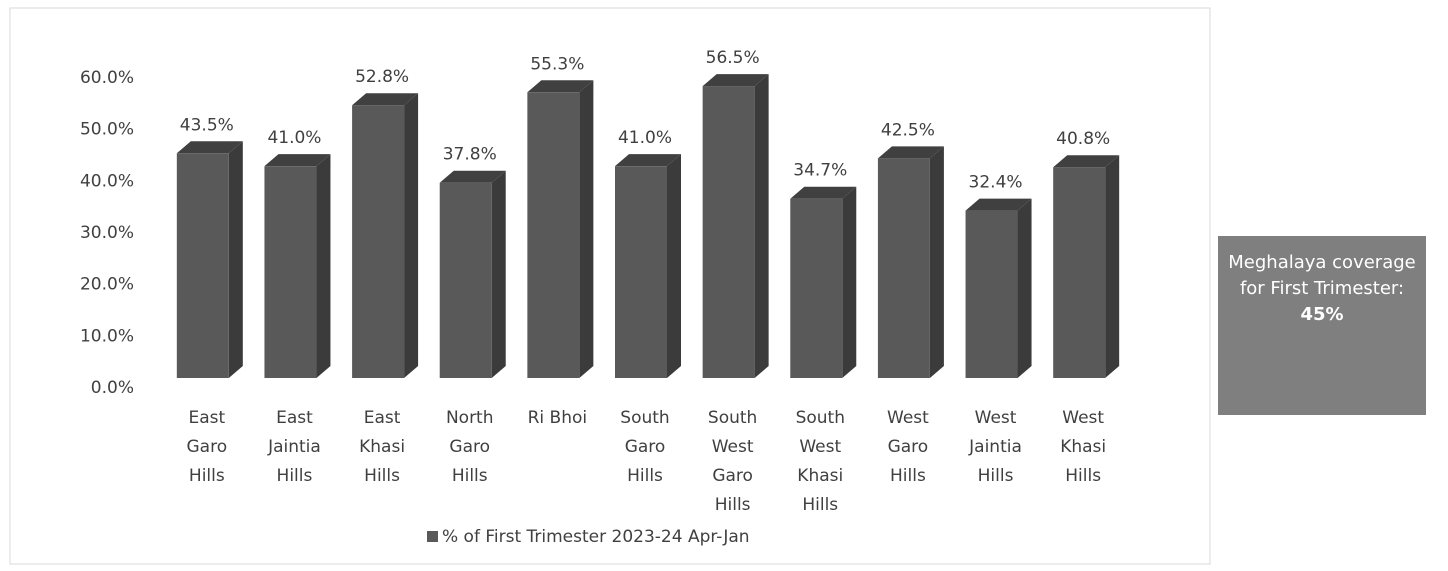  I want to click on y-tick-label: 20.0%, so click(107, 285).